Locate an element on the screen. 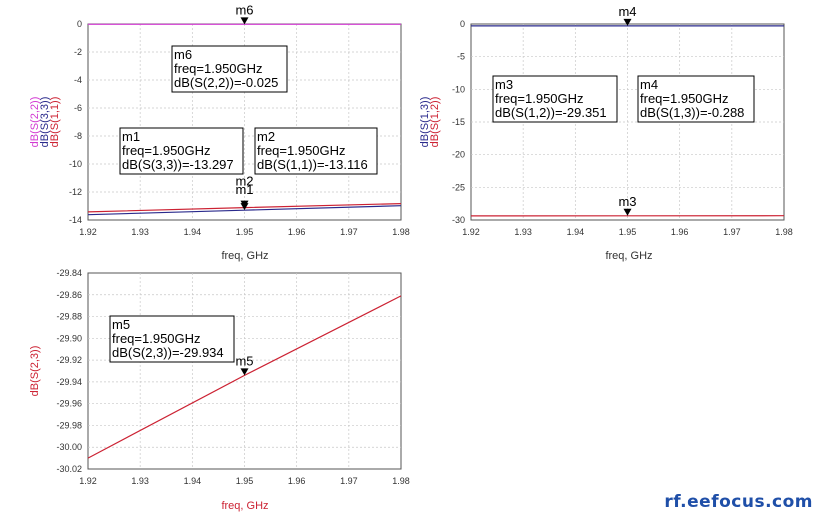  y-tick-label: -29.94 is located at coordinates (69, 382).